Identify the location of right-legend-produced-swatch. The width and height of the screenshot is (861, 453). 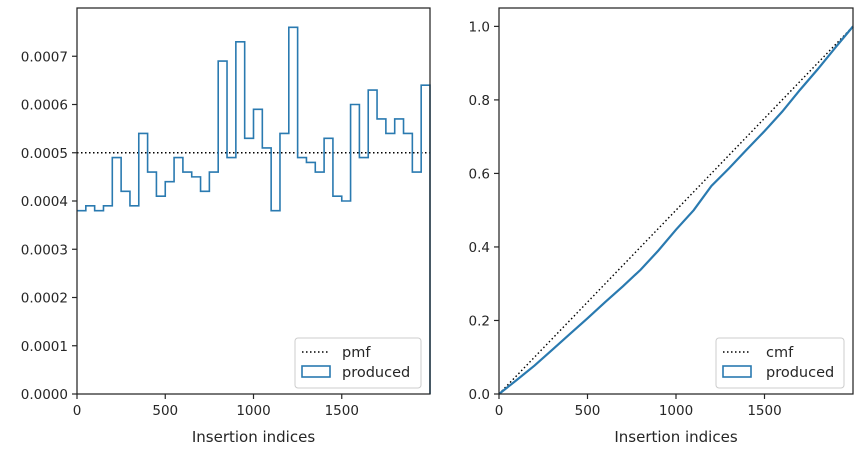
(737, 371).